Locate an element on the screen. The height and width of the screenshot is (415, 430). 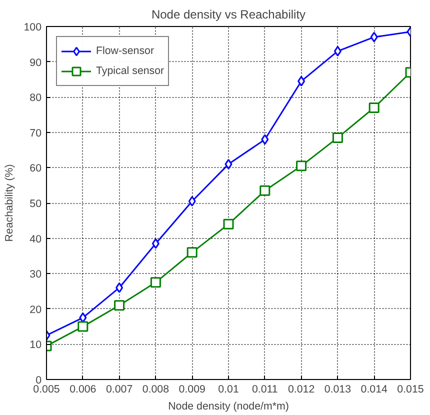
y-tick-label: 100 is located at coordinates (33, 28).